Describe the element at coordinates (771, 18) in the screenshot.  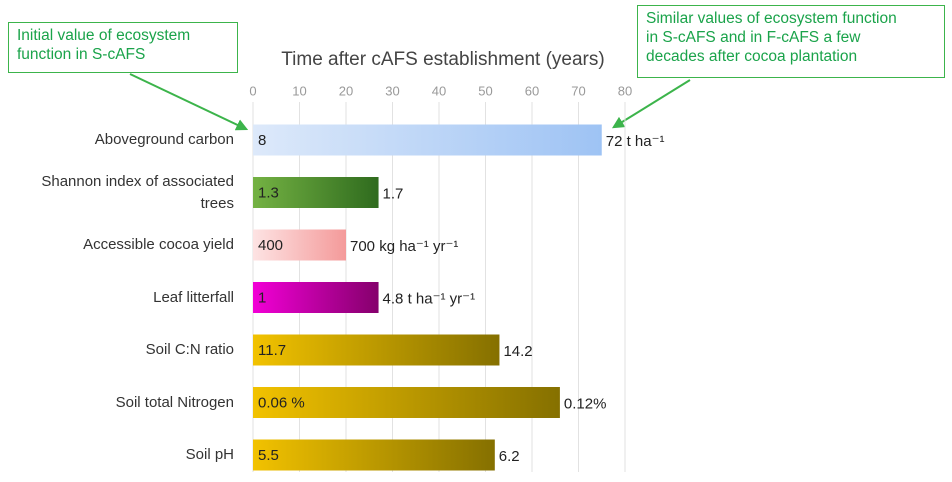
I see `annotation-line: Similar values of ecosystem function` at that location.